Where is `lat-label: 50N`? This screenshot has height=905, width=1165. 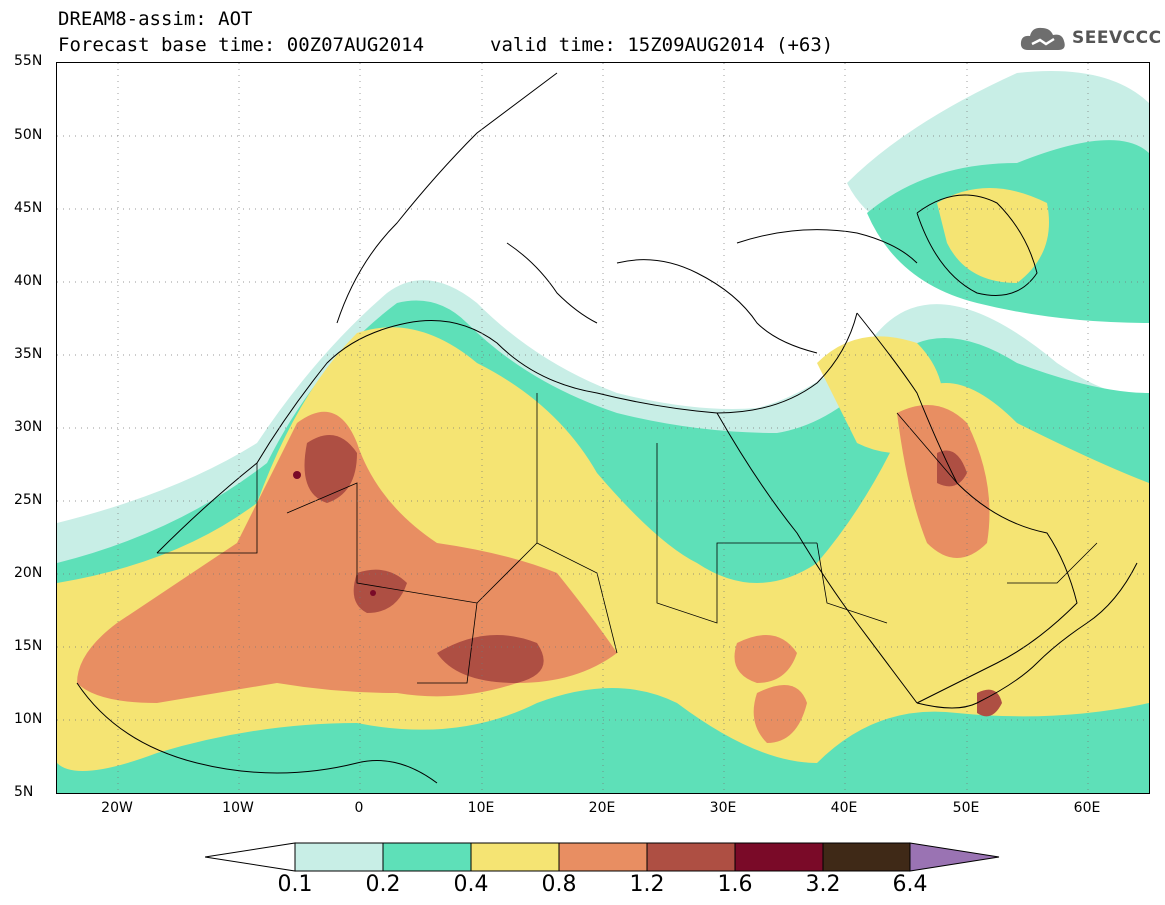 lat-label: 50N is located at coordinates (28, 135).